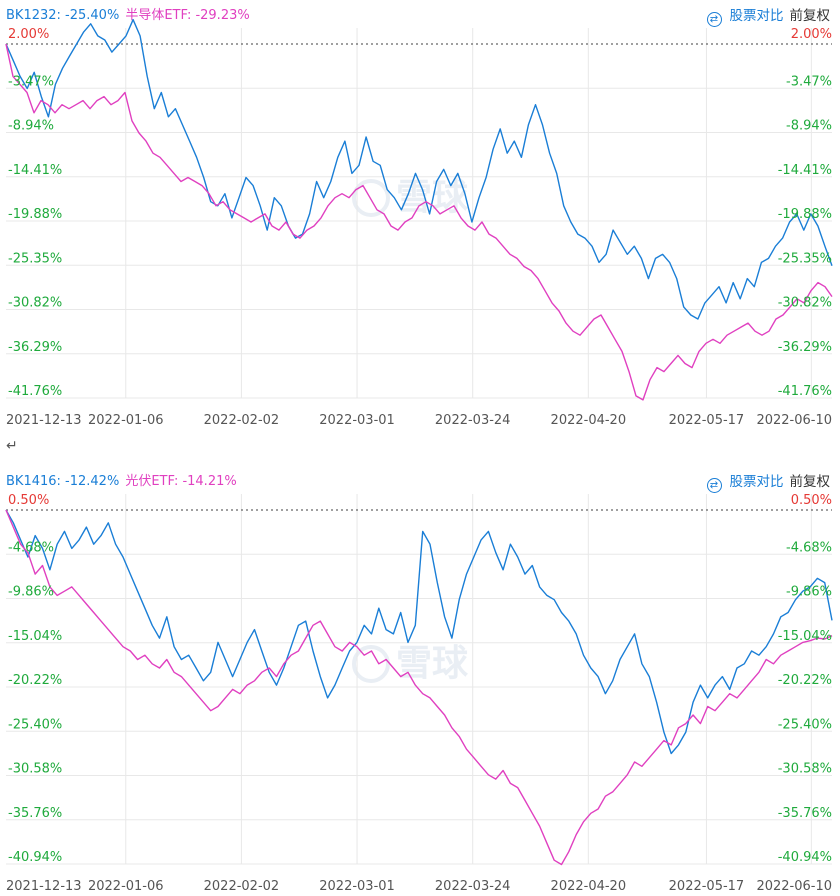  I want to click on y-tick-label-left: -15.04%, so click(35, 636).